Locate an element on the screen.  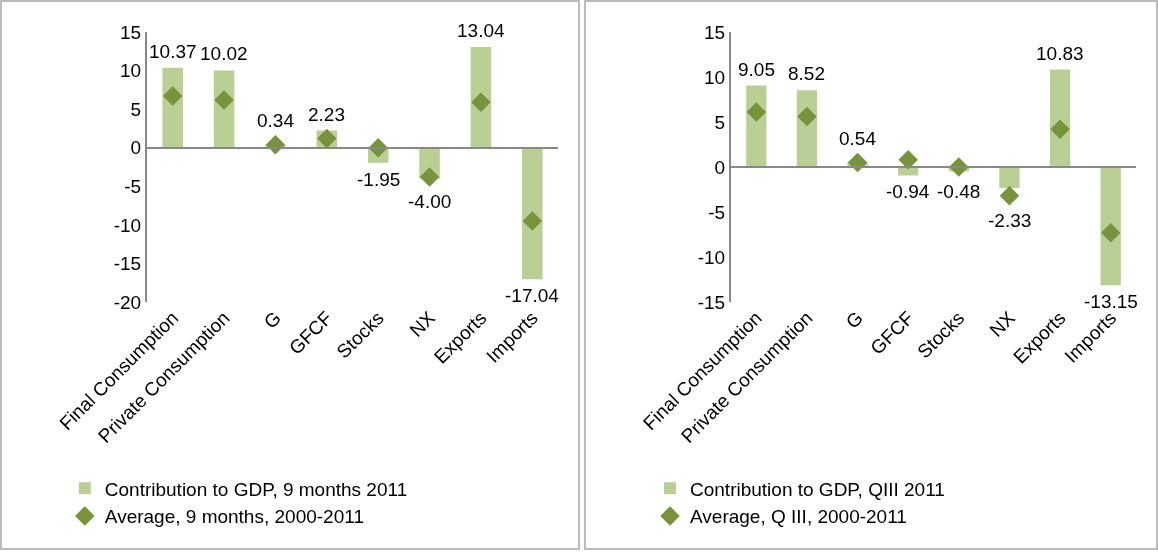
data-label: 13.04 is located at coordinates (481, 30).